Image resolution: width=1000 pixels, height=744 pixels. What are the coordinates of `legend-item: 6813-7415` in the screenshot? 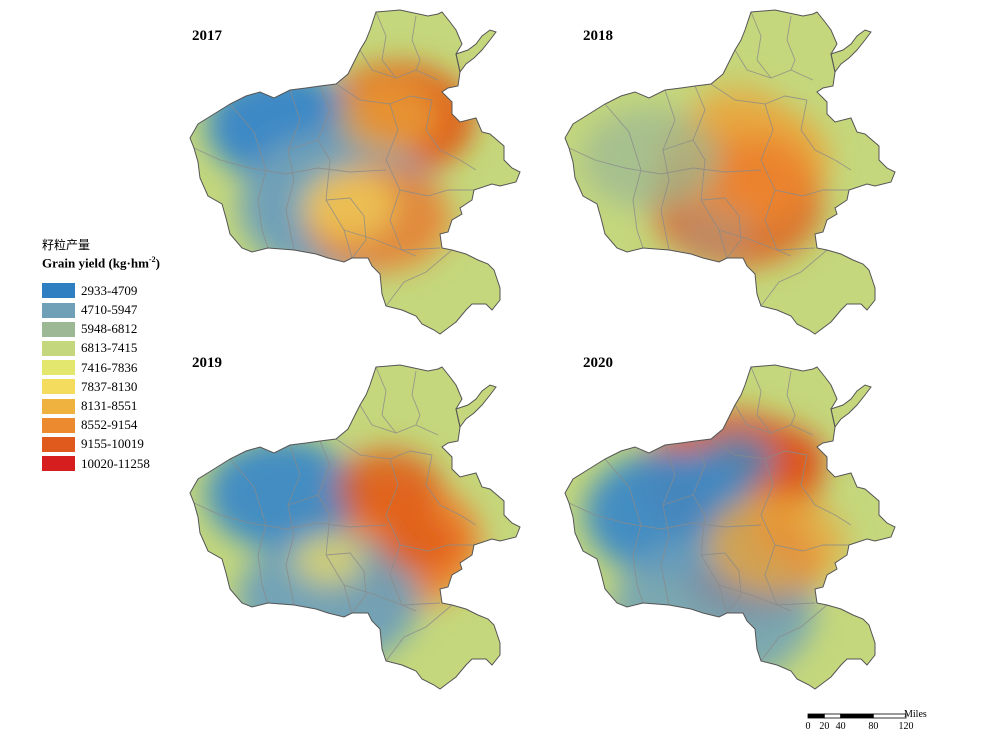 It's located at (122, 348).